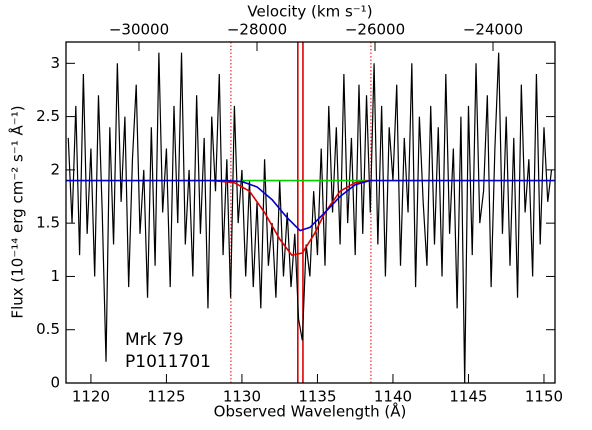 This screenshot has height=430, width=592. What do you see at coordinates (309, 12) in the screenshot?
I see `x2-axis-label: Velocity (km s⁻¹)` at bounding box center [309, 12].